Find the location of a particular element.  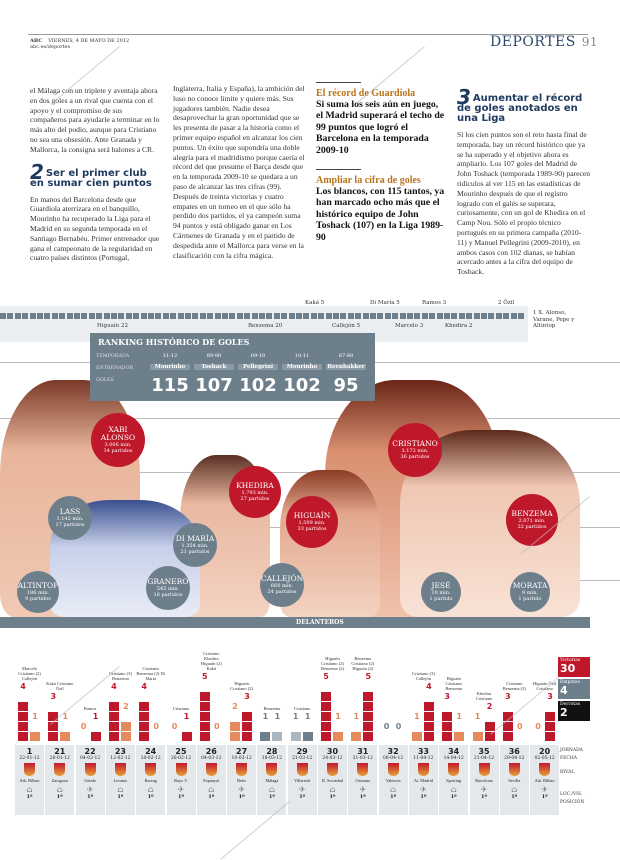

match-date: 14-04-12 is located at coordinates (453, 758).